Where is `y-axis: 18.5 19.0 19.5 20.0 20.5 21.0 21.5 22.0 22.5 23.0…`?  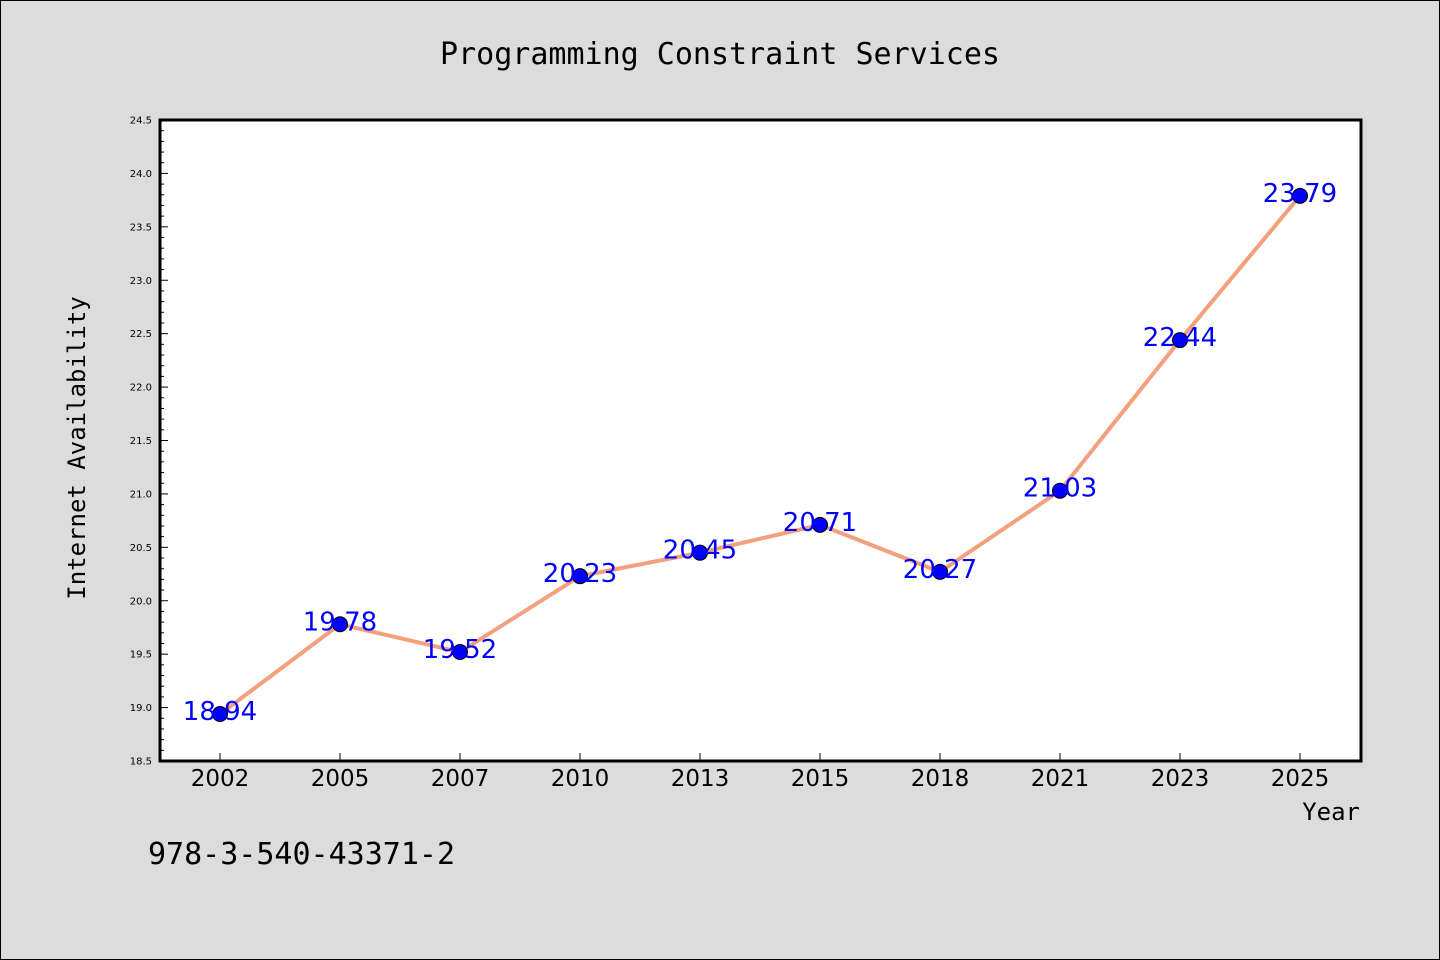
y-axis: 18.5 19.0 19.5 20.0 20.5 21.0 21.5 22.0 22.5 23.0… is located at coordinates (149, 442).